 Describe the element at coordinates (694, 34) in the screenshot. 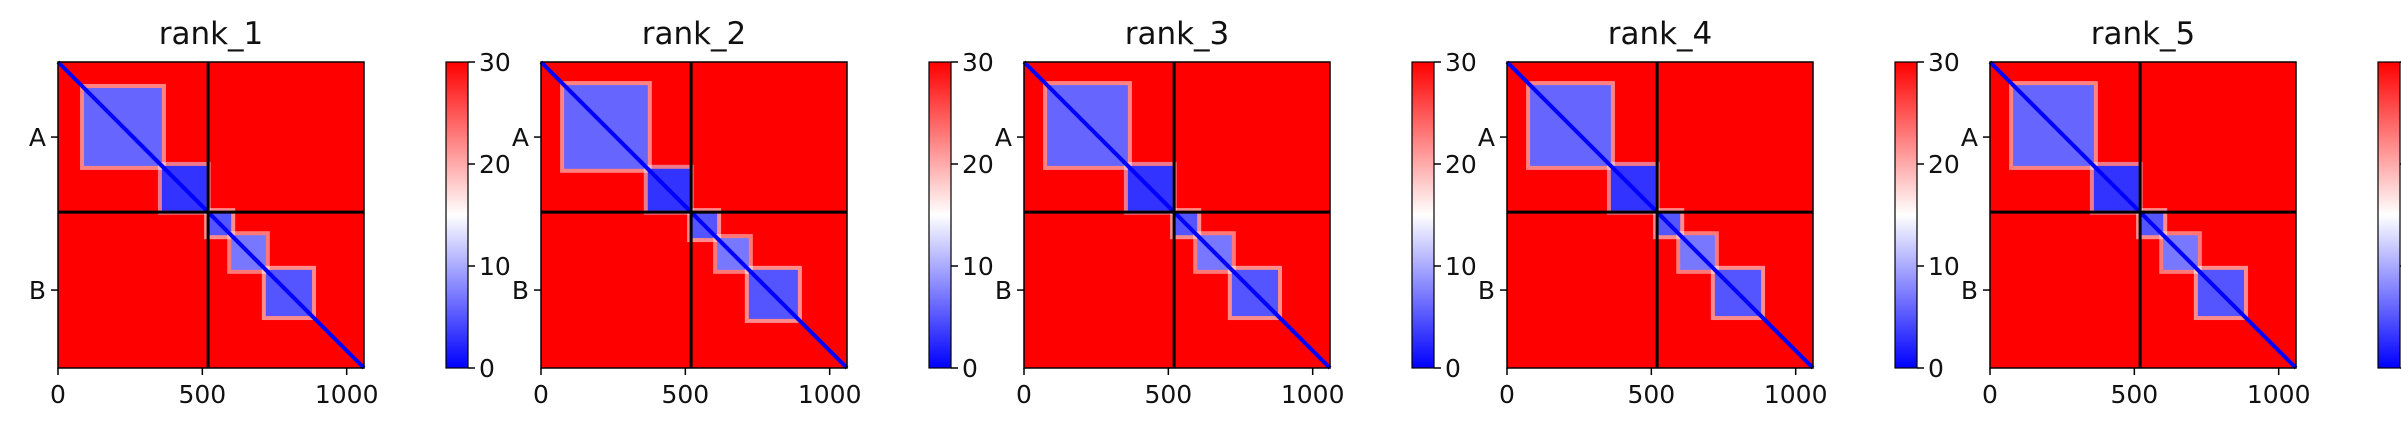

I see `panel-title: rank_2` at that location.